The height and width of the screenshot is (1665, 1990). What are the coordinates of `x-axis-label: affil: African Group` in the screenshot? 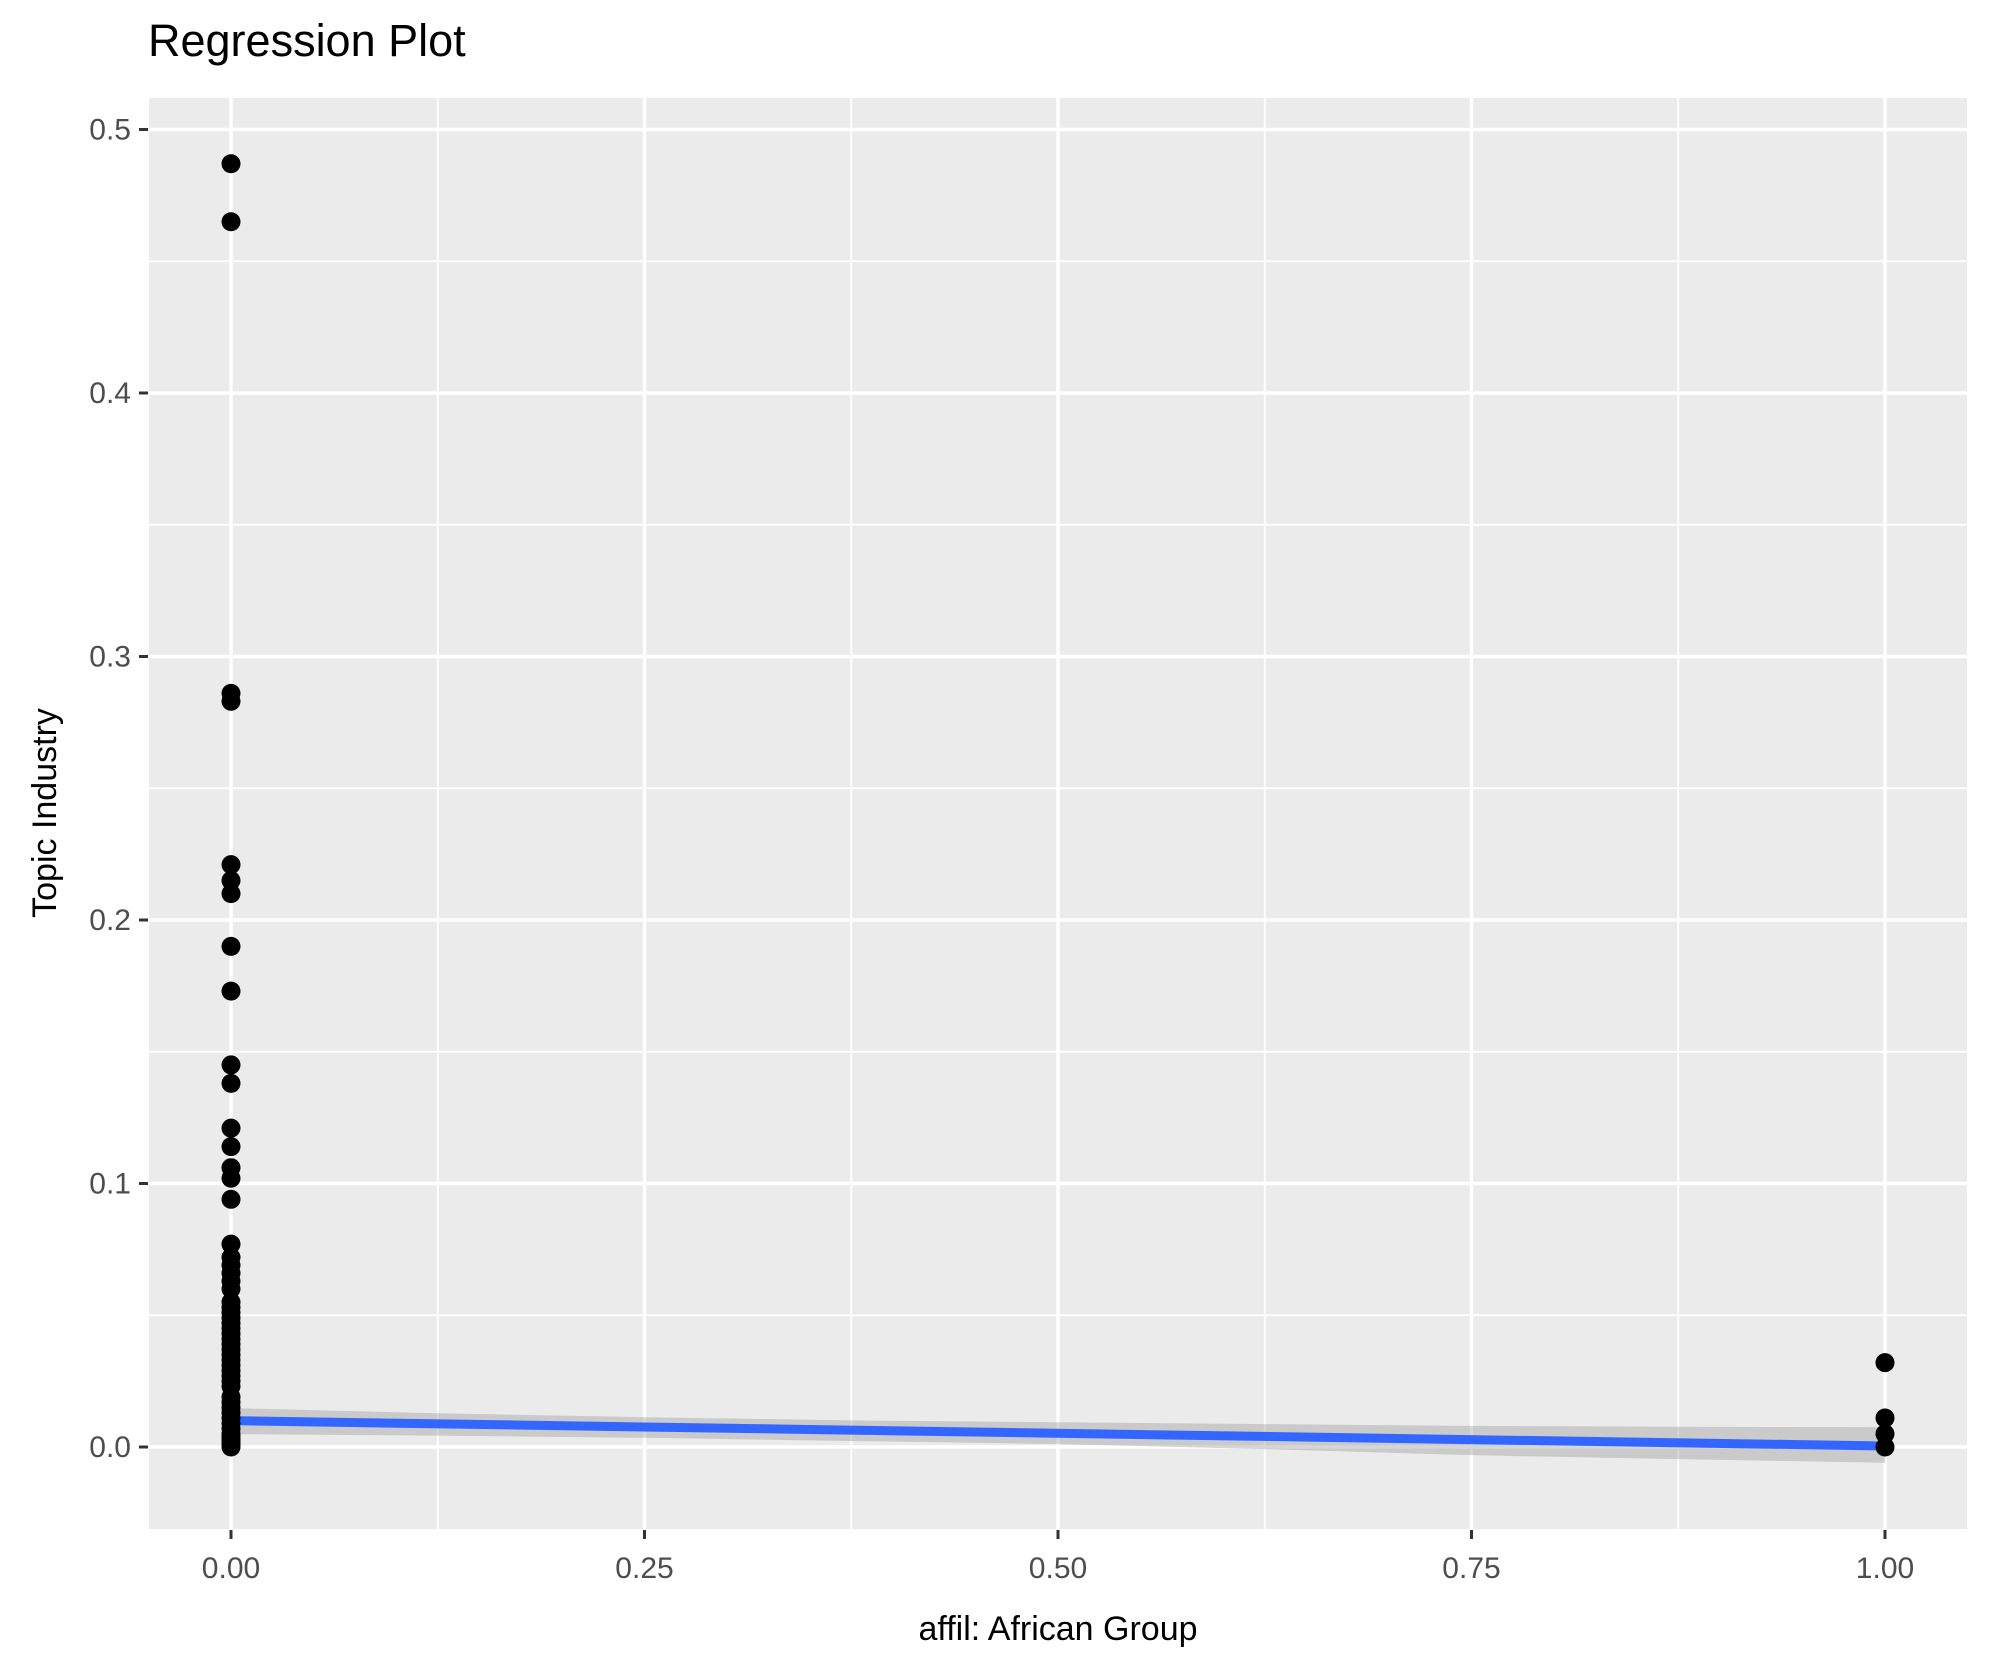 It's located at (1057, 1629).